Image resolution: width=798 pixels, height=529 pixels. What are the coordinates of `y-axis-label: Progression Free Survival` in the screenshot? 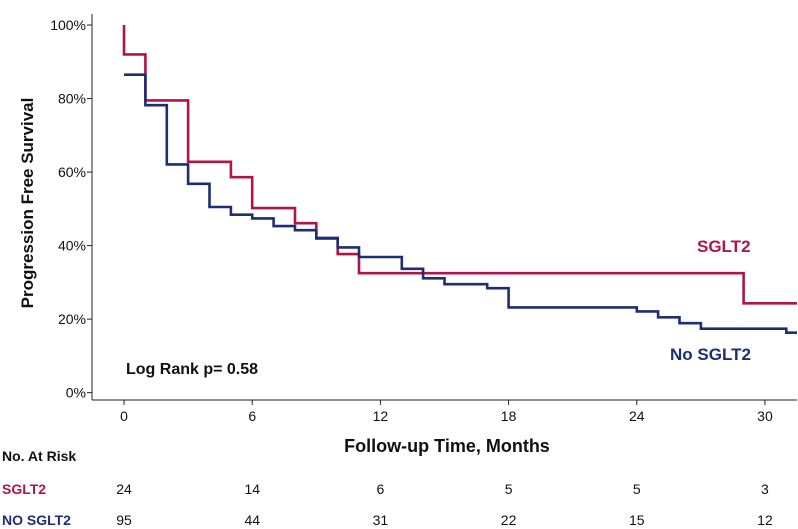 It's located at (27, 203).